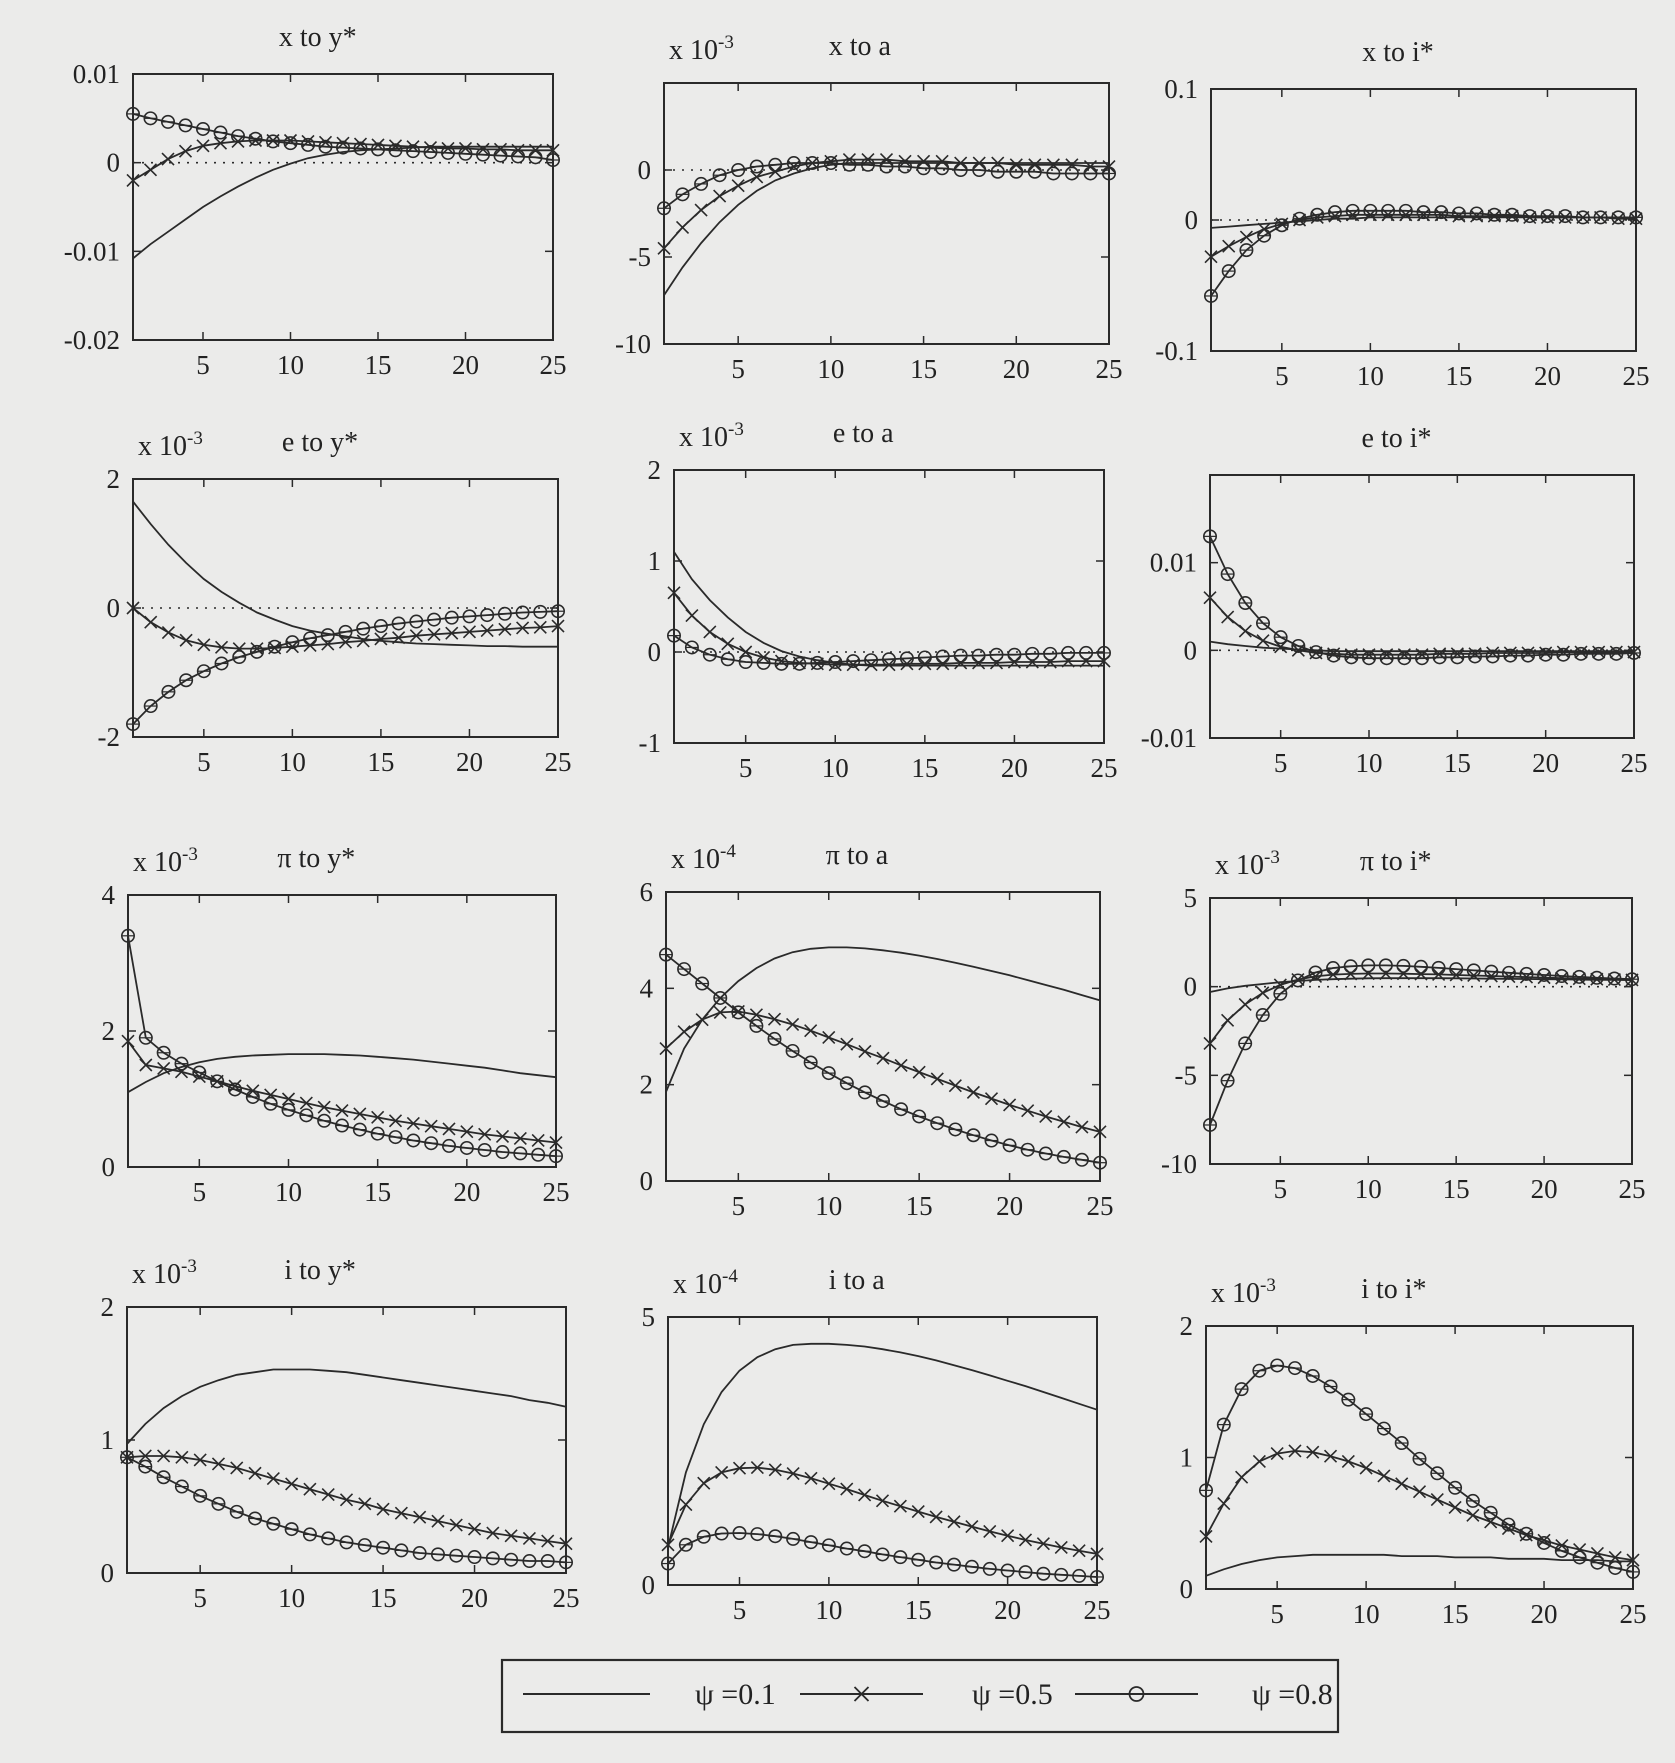  What do you see at coordinates (1403, 1025) in the screenshot?
I see `panel: 5 10 15 20 25 5 0 -5 -10 x 10-3 π to i*` at bounding box center [1403, 1025].